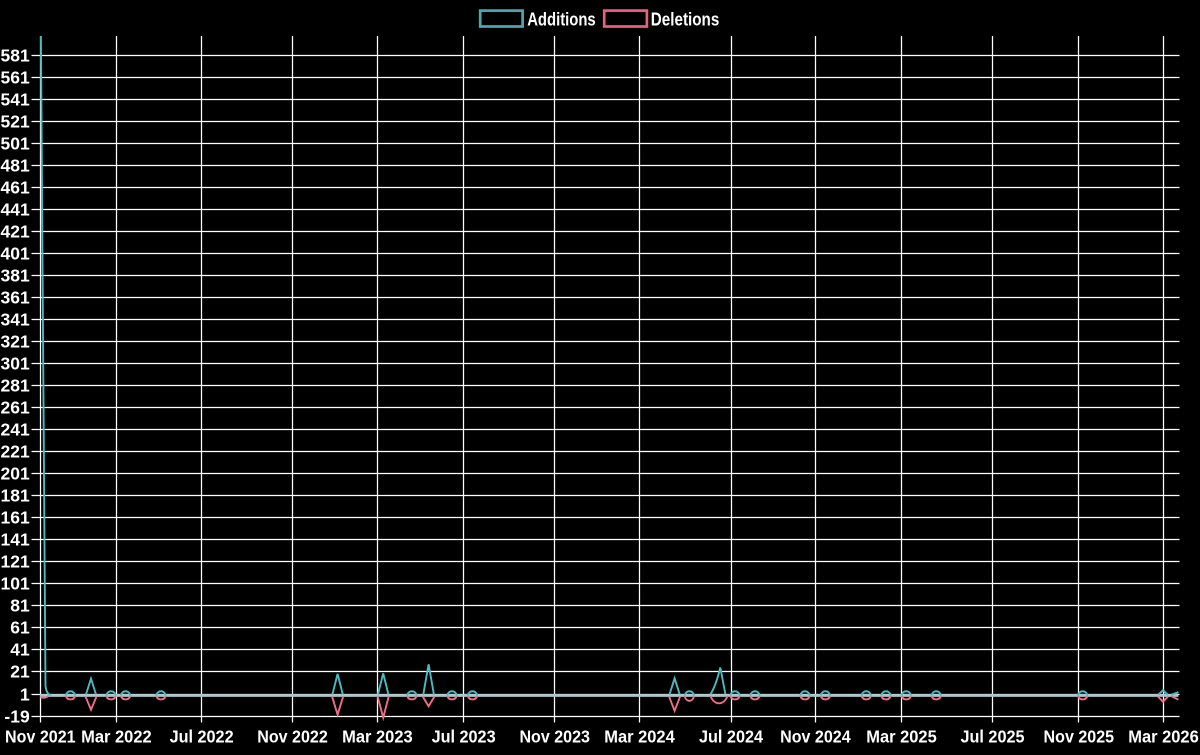 The width and height of the screenshot is (1200, 755). Describe the element at coordinates (1079, 737) in the screenshot. I see `svg-text: Nov 2025` at that location.